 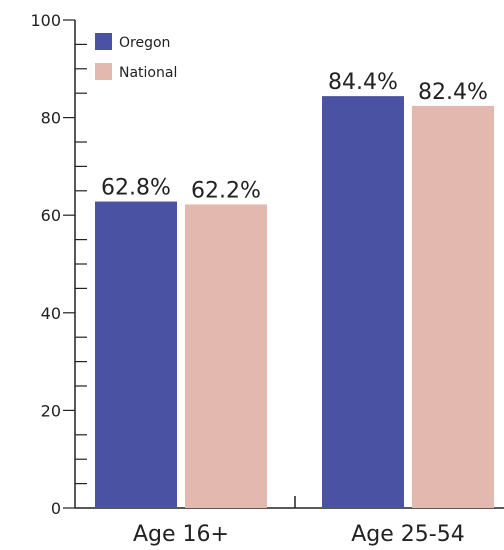 I want to click on legend-label-oregon: Oregon, so click(x=144, y=43).